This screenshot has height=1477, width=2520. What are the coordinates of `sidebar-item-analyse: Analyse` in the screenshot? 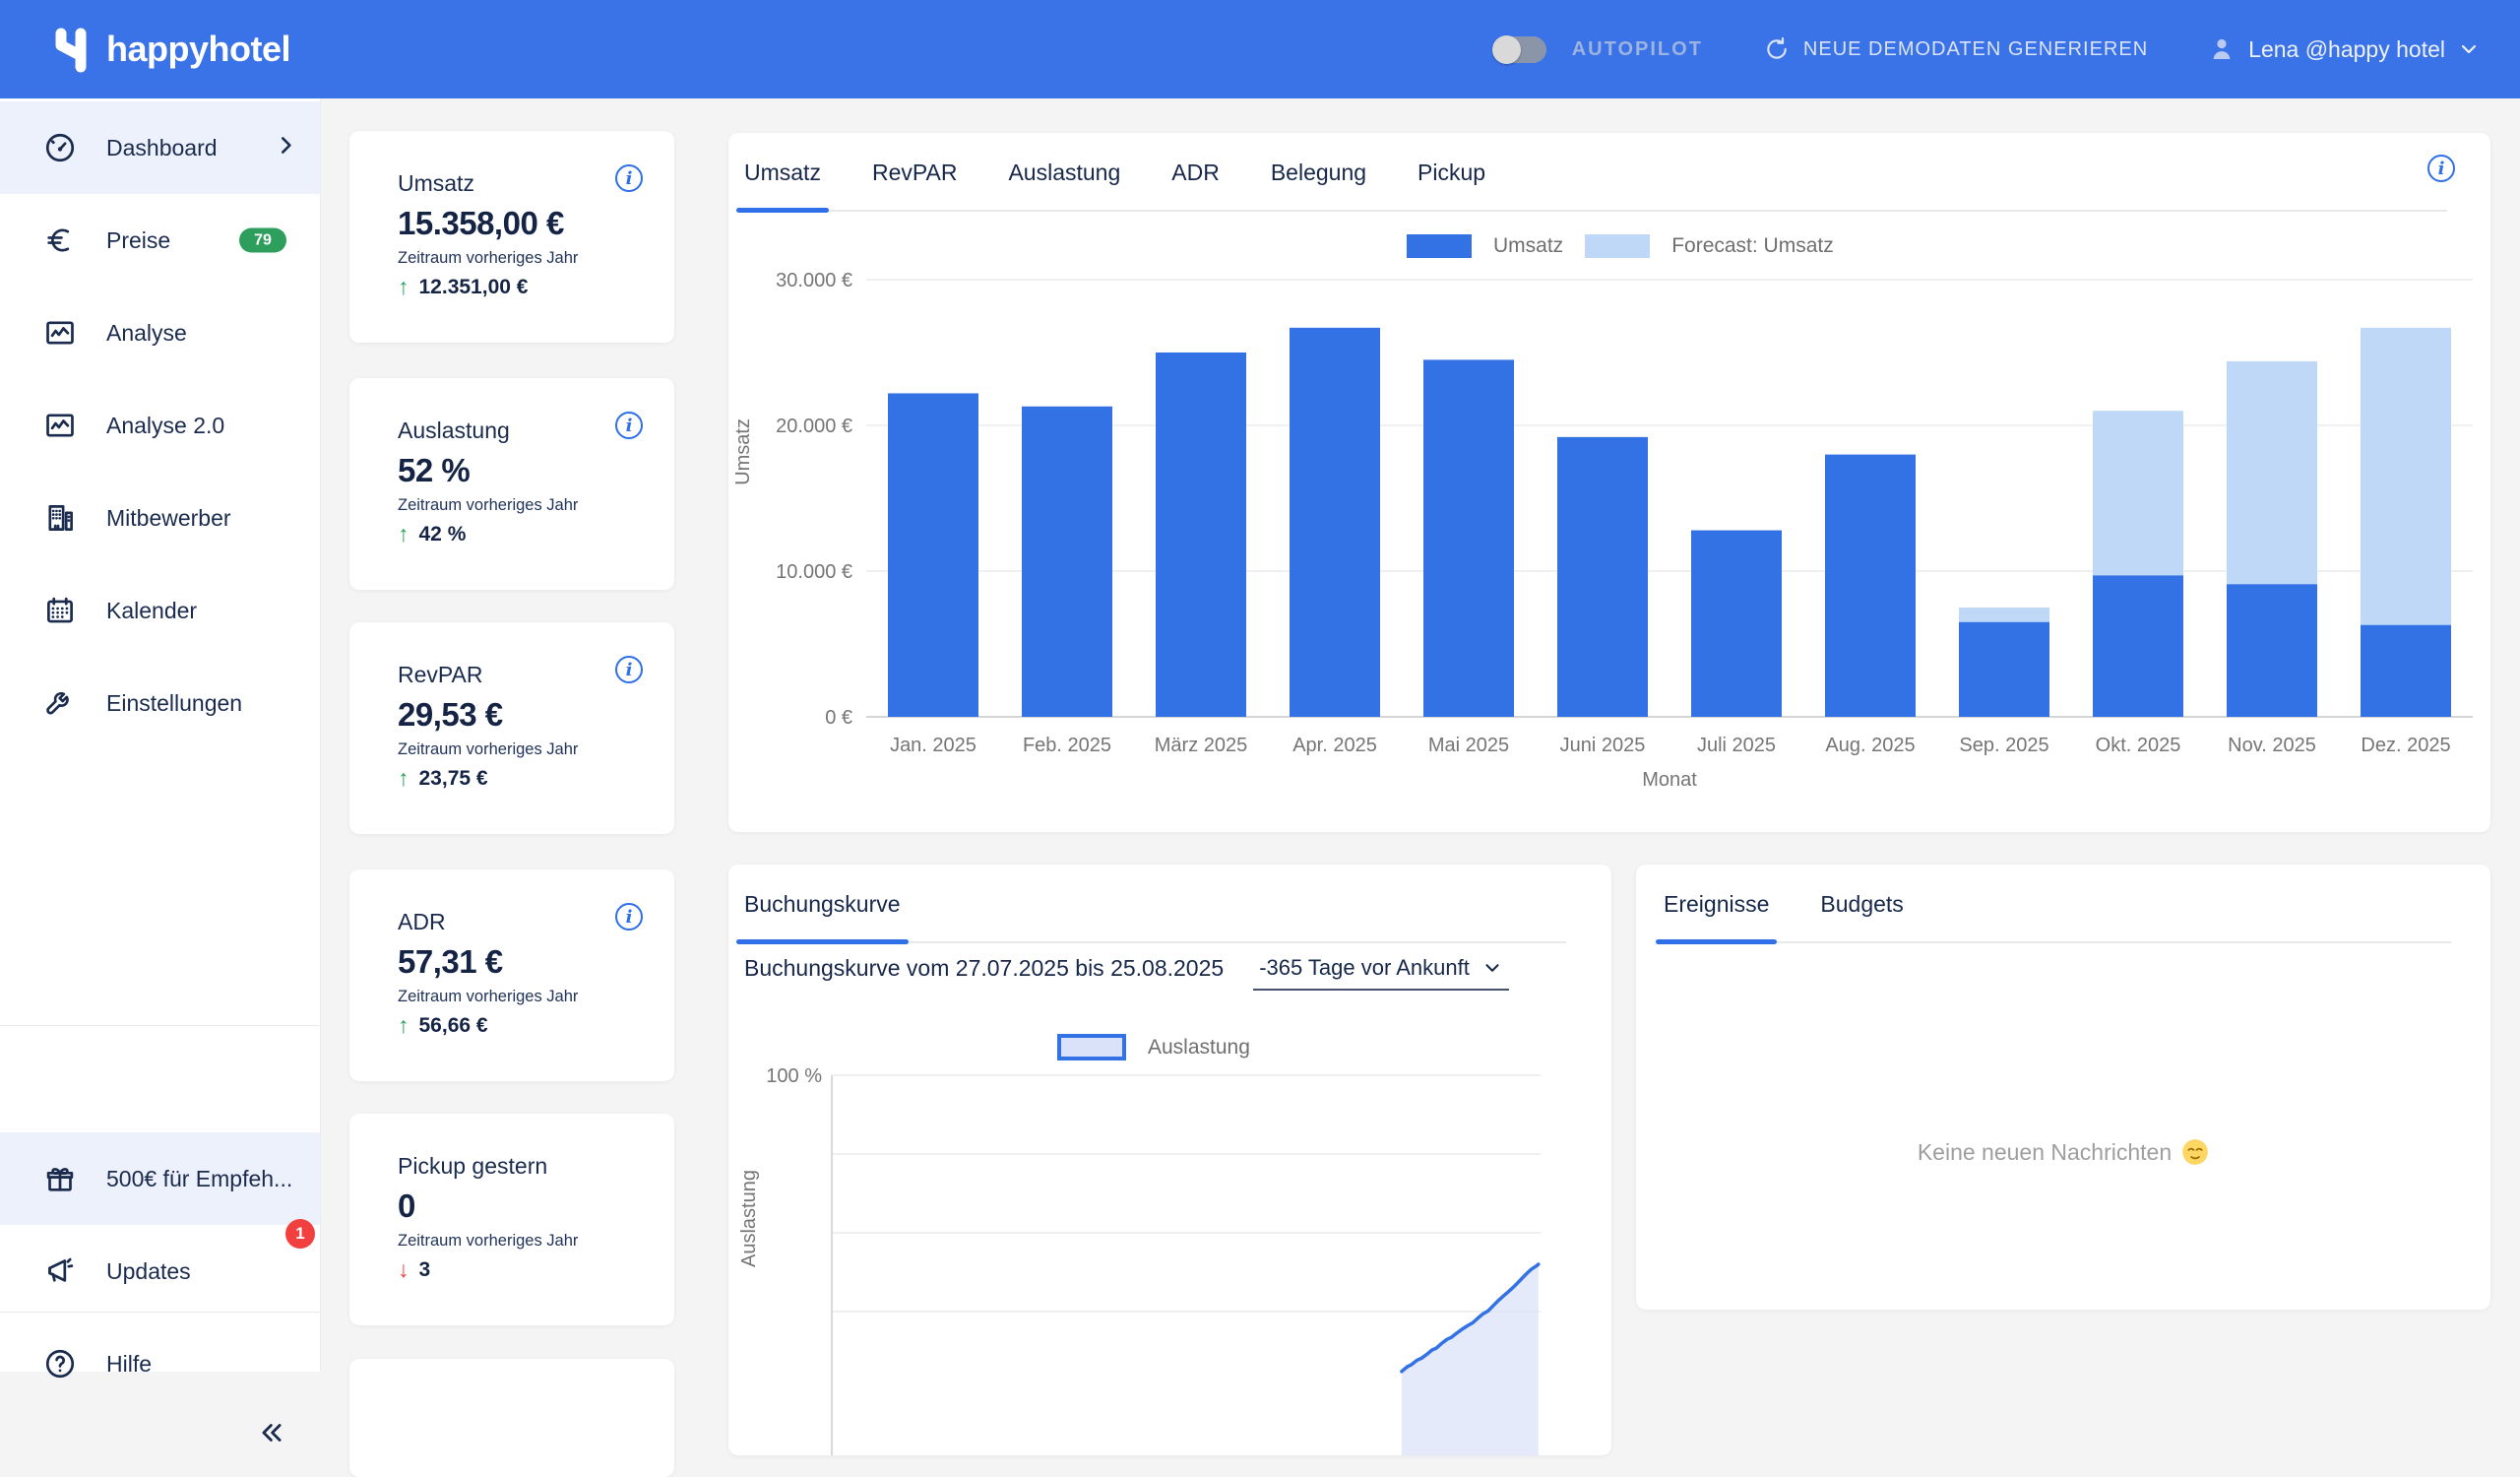 It's located at (160, 333).